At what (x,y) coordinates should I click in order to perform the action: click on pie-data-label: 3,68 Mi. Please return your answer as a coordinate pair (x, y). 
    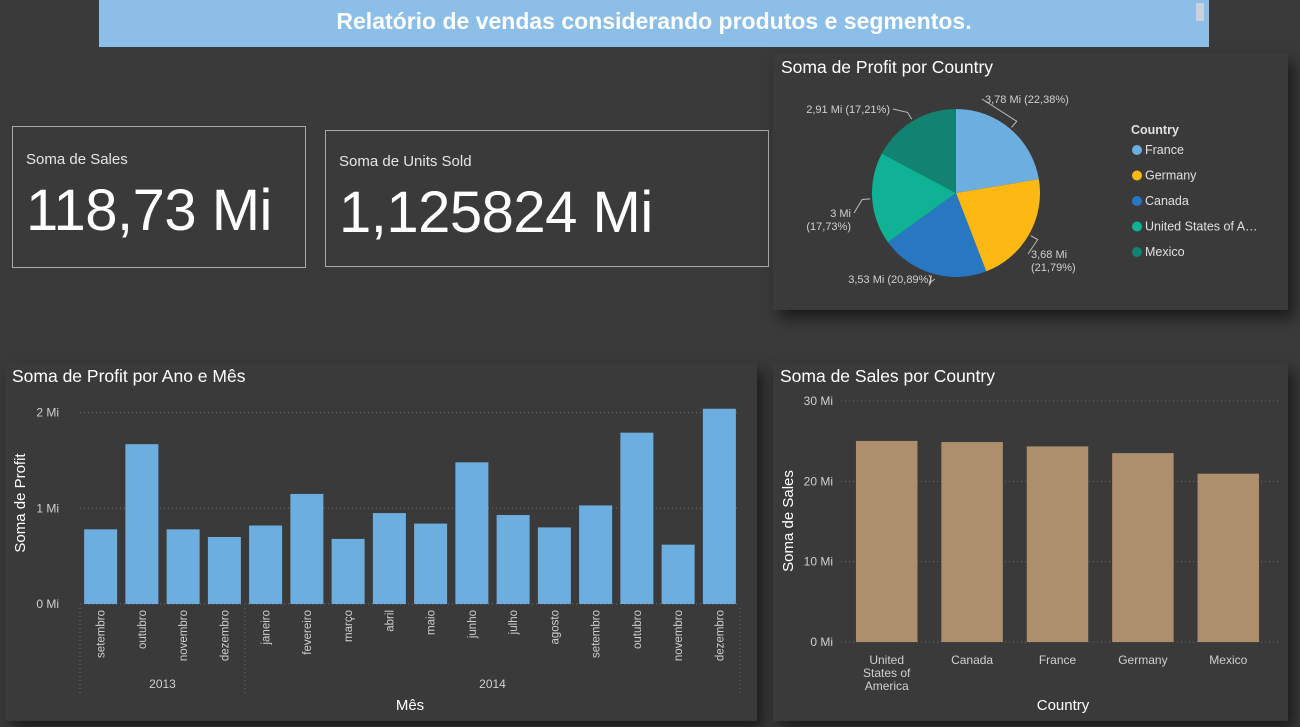
    Looking at the image, I should click on (1049, 255).